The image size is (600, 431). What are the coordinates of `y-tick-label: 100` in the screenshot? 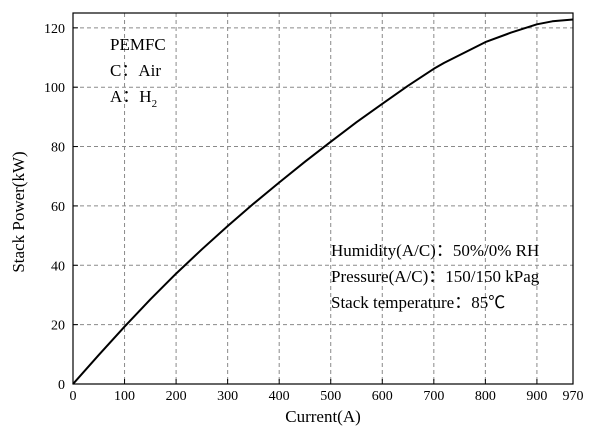 It's located at (54, 88).